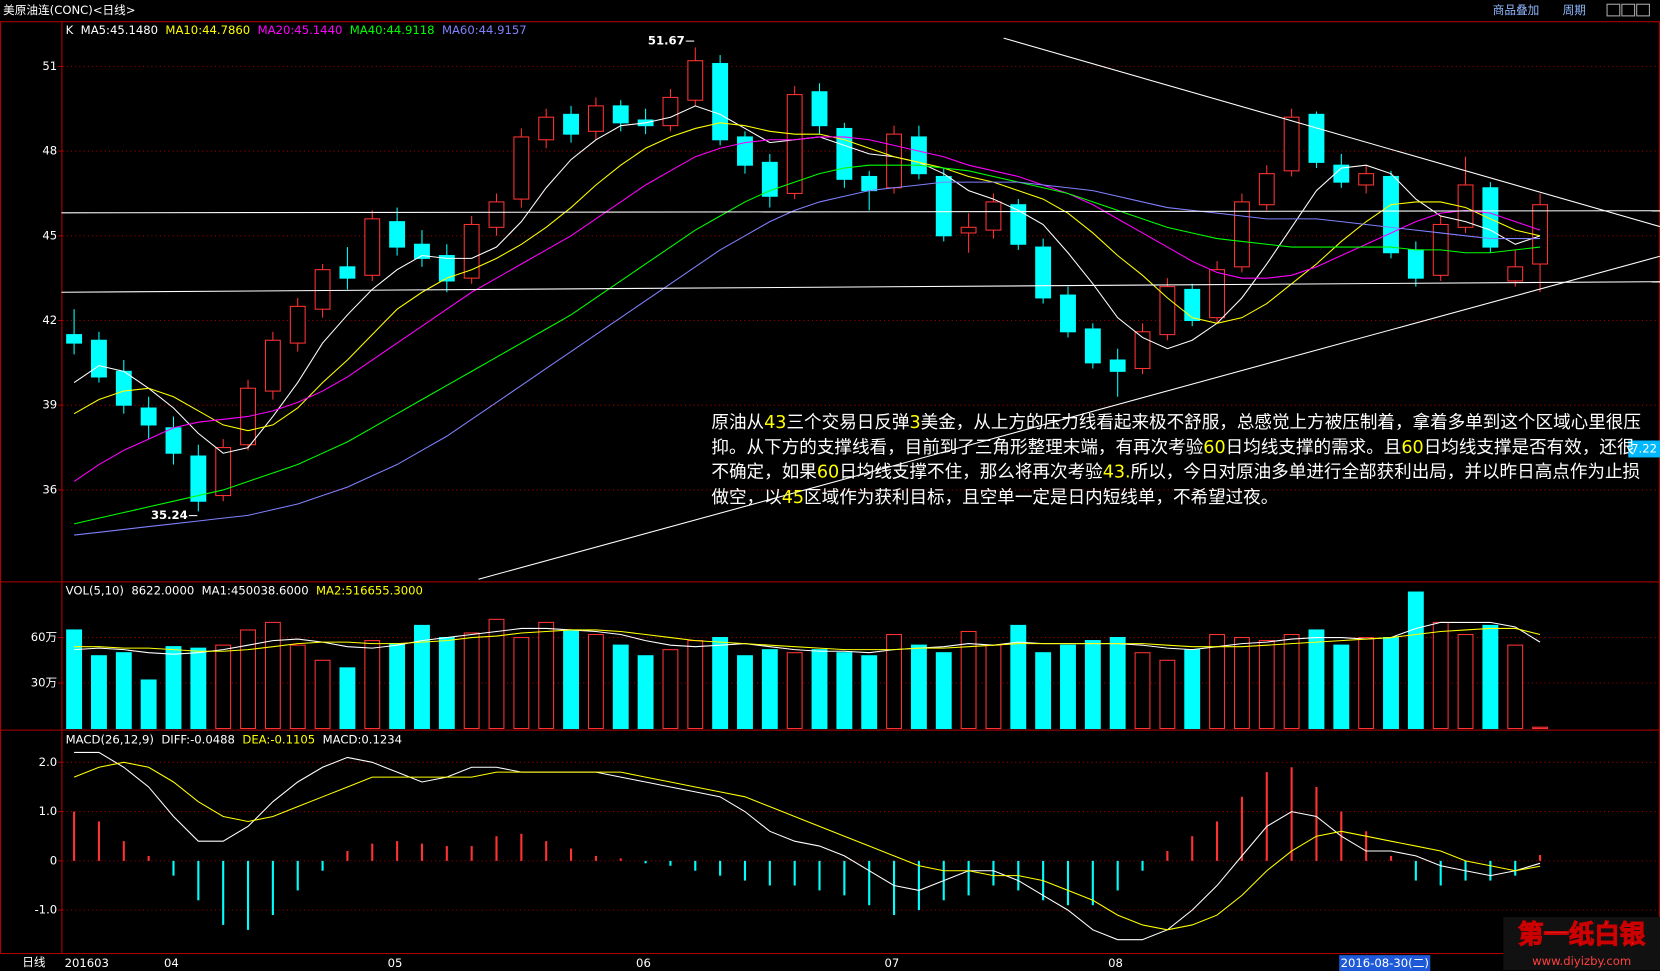  I want to click on note-text: 所以，今日对原油多单进行全部获利出局，并以昨日高点作为止损做空，以, so click(1176, 484).